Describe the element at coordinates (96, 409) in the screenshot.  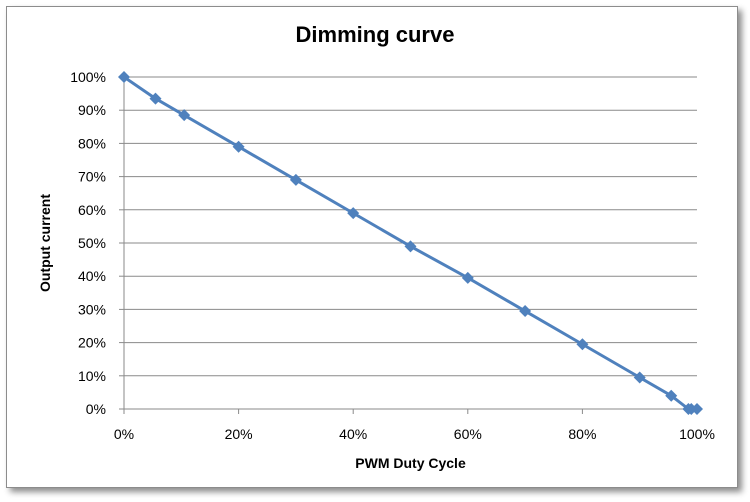
I see `y-tick-label: 0%` at that location.